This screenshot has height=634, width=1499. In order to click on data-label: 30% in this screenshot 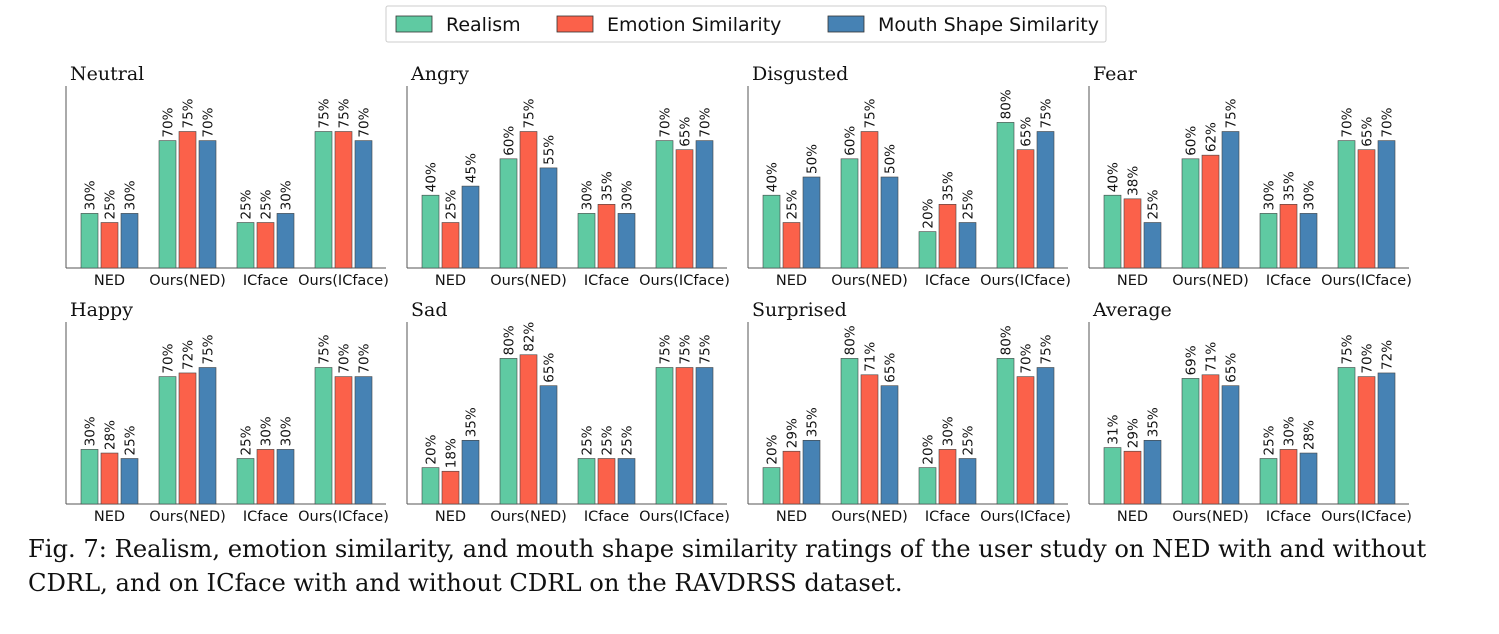, I will do `click(588, 195)`.